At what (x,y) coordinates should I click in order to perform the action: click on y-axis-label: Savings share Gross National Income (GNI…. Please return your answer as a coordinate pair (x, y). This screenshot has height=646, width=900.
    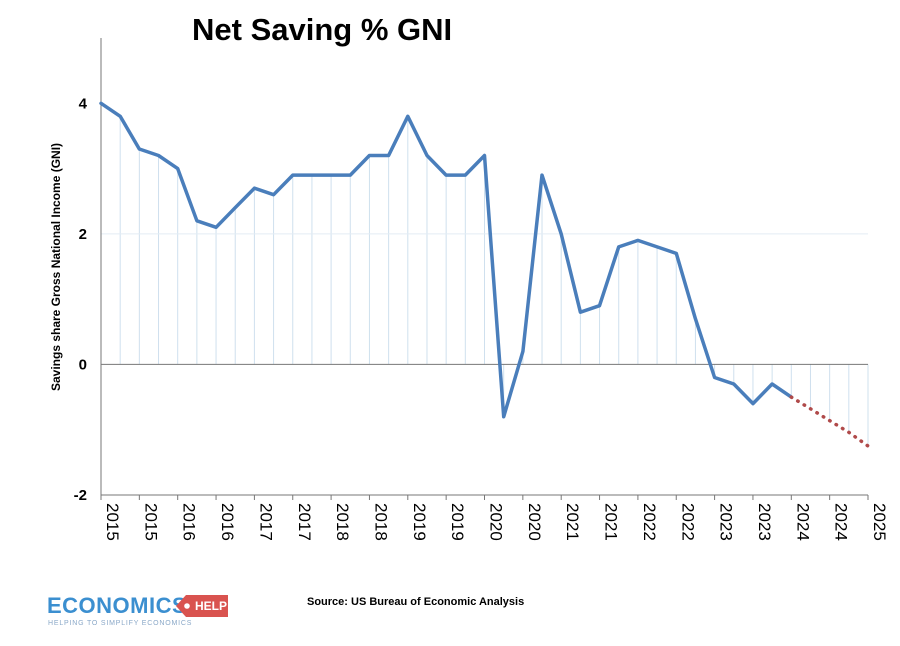
    Looking at the image, I should click on (56, 267).